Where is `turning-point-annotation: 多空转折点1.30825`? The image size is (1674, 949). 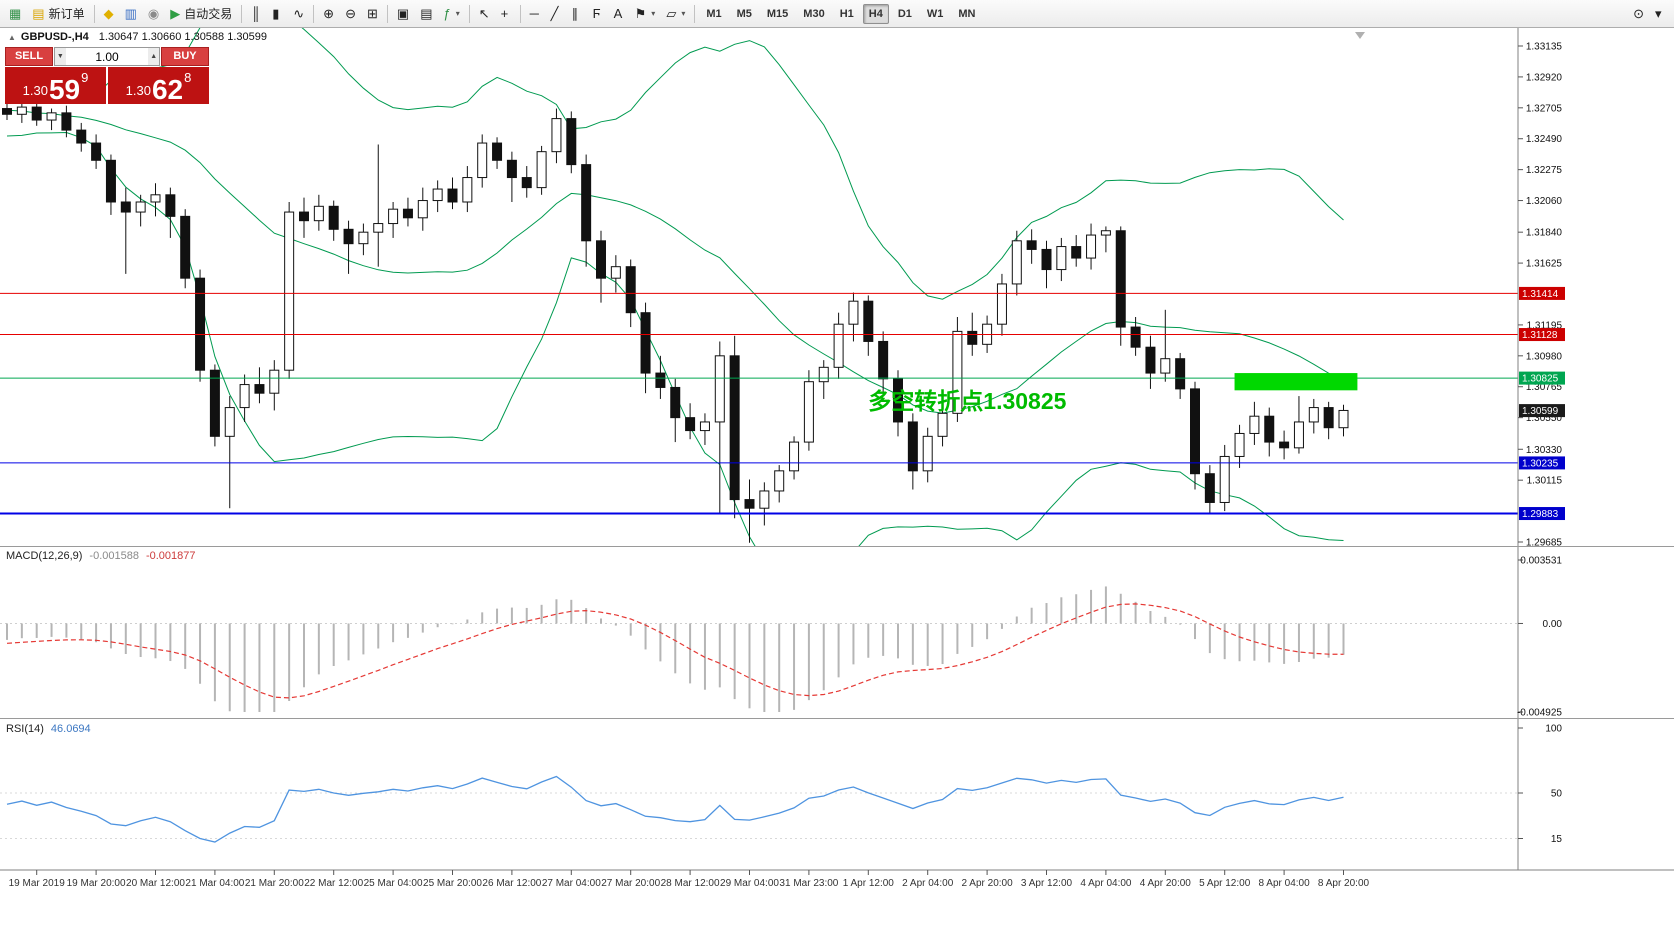
turning-point-annotation: 多空转折点1.30825 is located at coordinates (967, 401).